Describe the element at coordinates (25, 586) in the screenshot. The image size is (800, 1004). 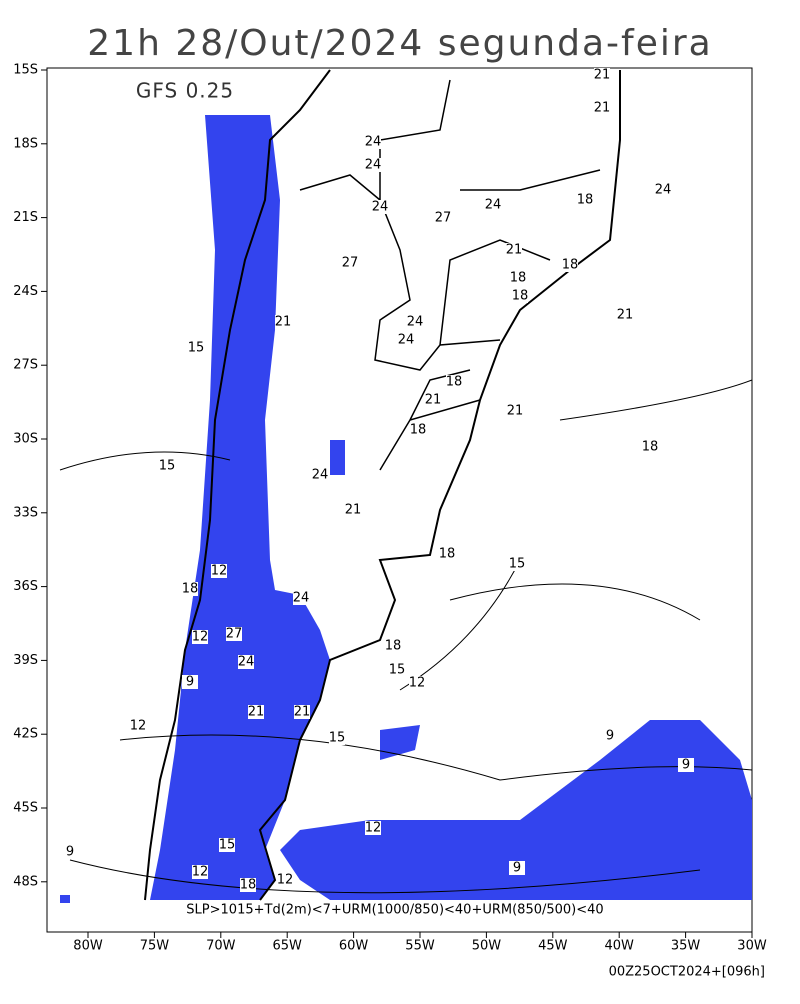
I see `lat-tick-label: 36S` at that location.